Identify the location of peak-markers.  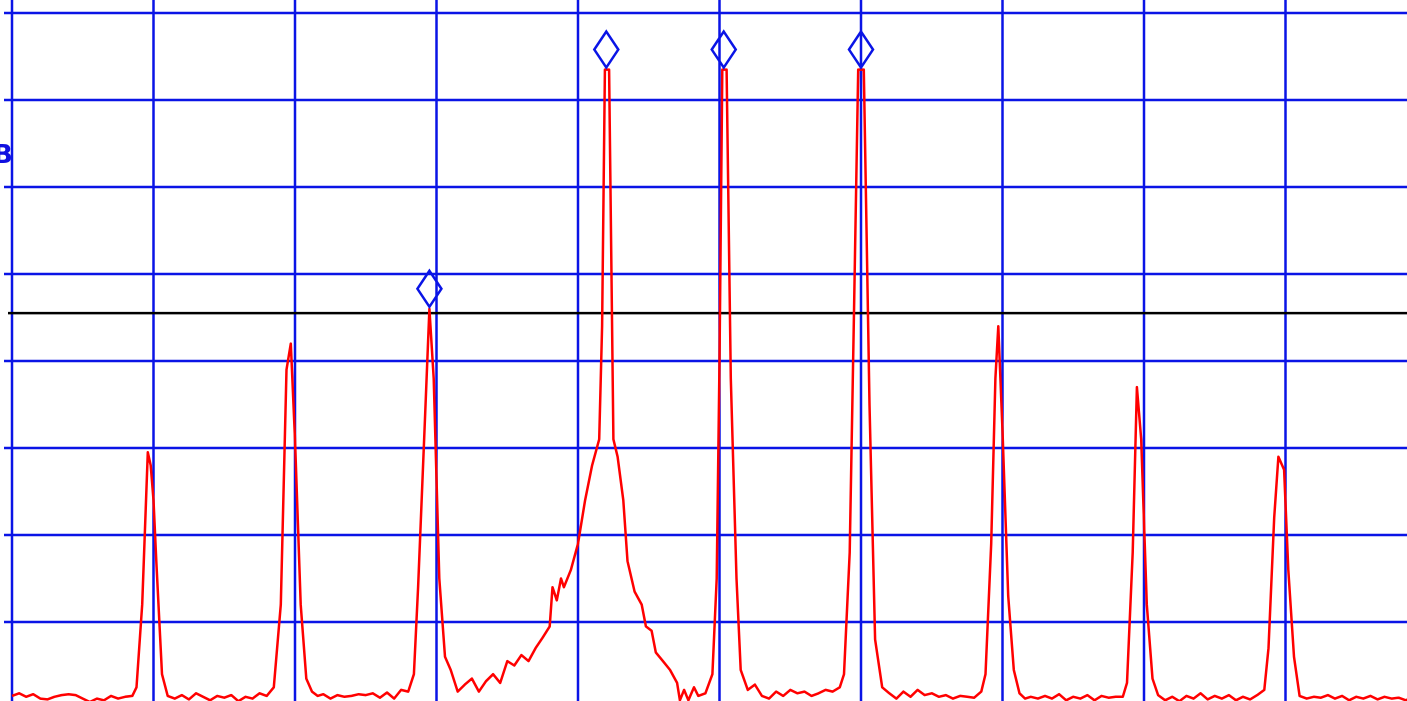
(645, 169).